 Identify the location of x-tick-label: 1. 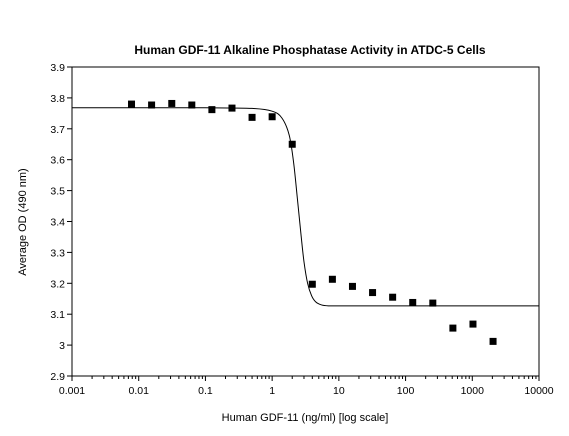
(272, 391).